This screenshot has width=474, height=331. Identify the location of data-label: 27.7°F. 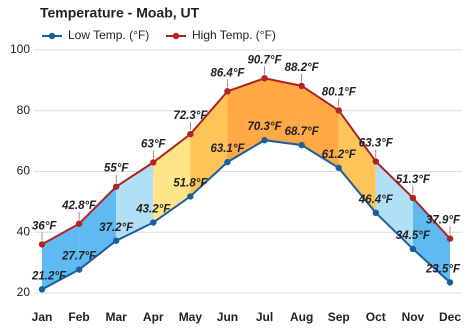
(79, 257).